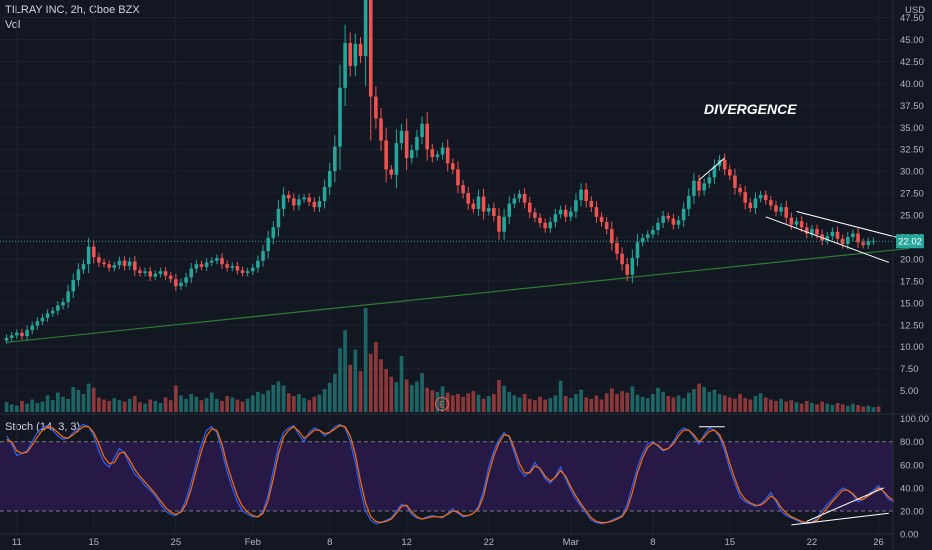  I want to click on earnings-marker: E, so click(442, 404).